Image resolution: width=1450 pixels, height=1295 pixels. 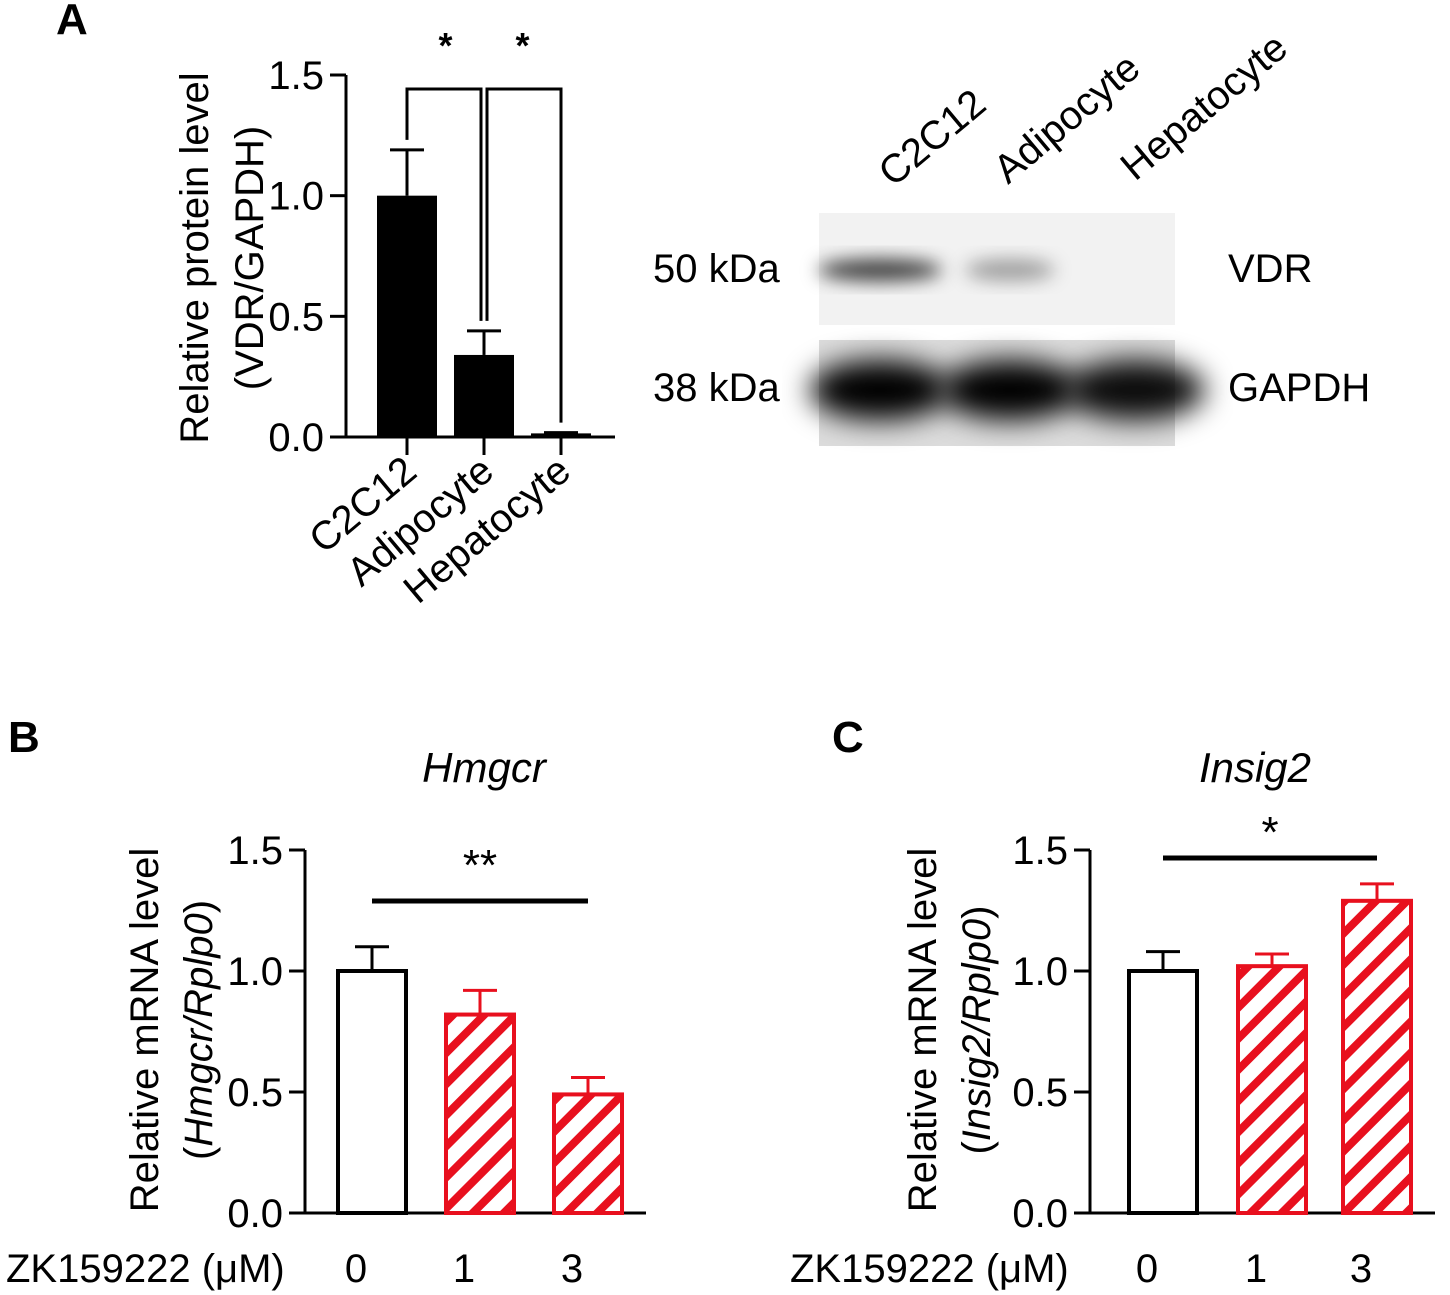 What do you see at coordinates (296, 438) in the screenshot?
I see `panel-a-y-tick-label: 0.0` at bounding box center [296, 438].